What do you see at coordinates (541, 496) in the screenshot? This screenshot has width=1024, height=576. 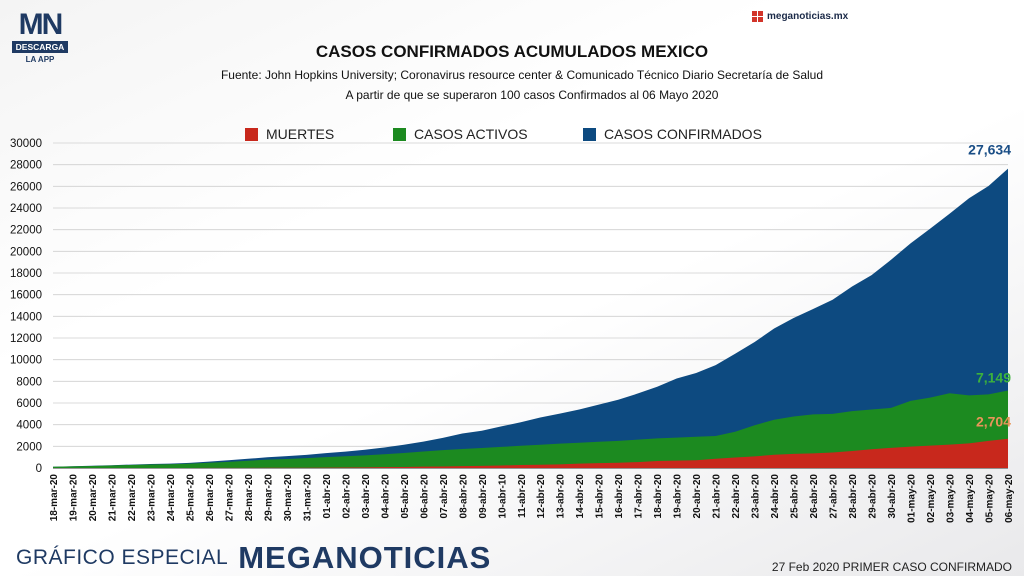 I see `x-tick-label: 12-abr-20` at bounding box center [541, 496].